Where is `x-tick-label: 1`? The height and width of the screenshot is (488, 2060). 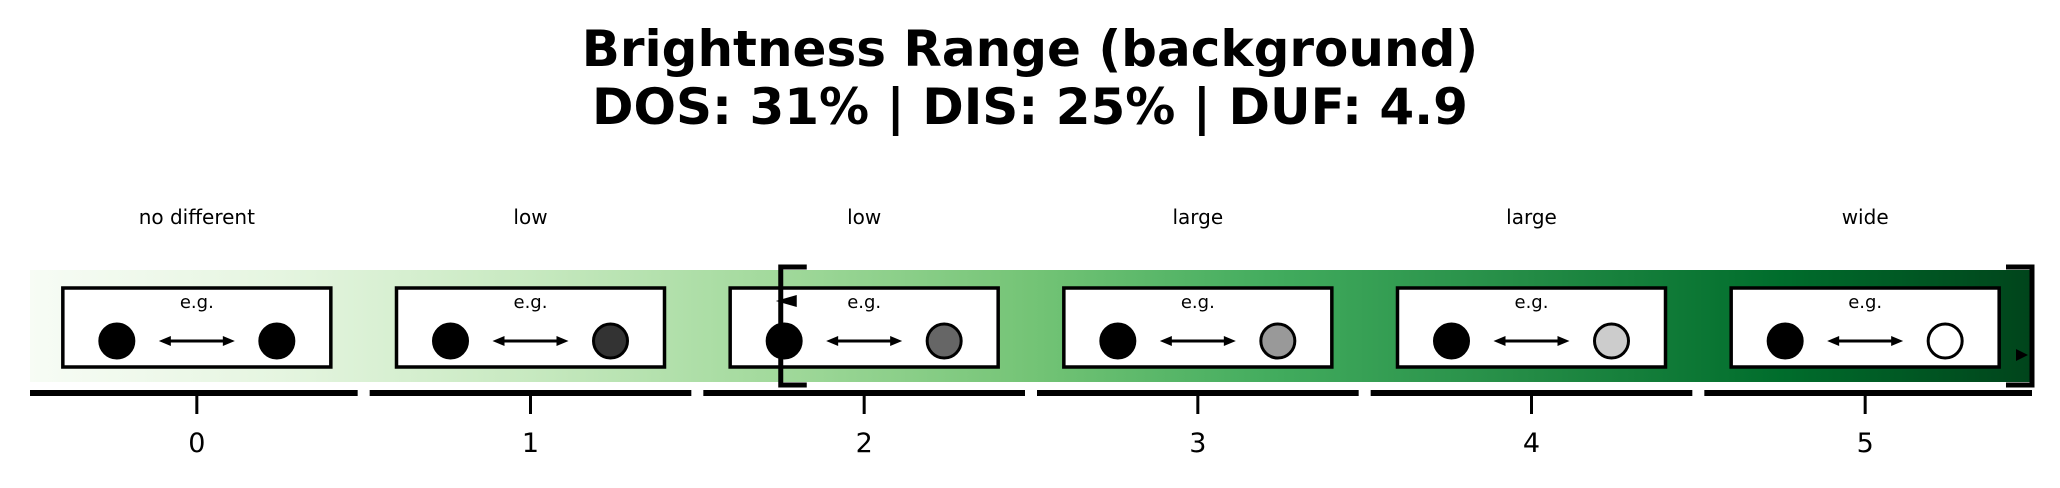
x-tick-label: 1 is located at coordinates (530, 443).